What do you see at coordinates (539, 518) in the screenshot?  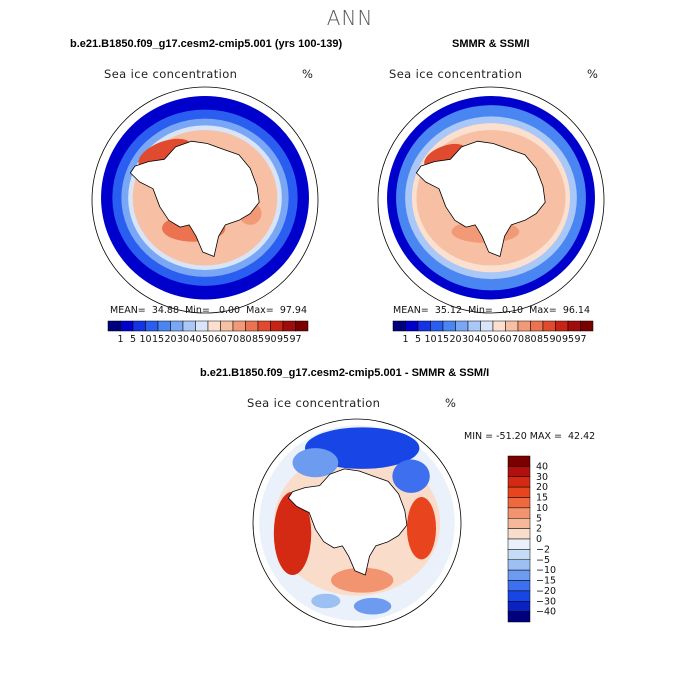 I see `panel3-colorbar-tick-label-5: 5` at bounding box center [539, 518].